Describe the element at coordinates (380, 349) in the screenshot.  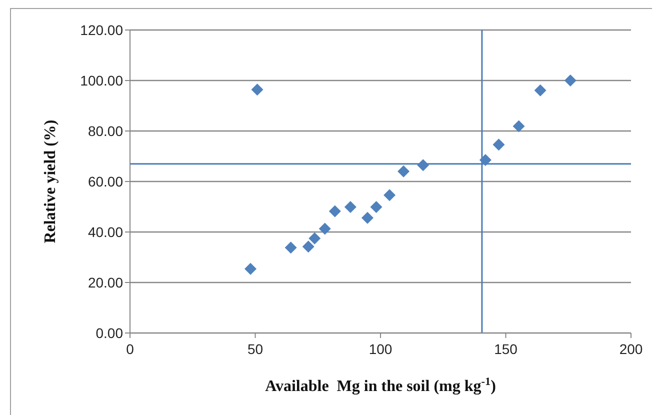
I see `x-tick-label: 100` at that location.